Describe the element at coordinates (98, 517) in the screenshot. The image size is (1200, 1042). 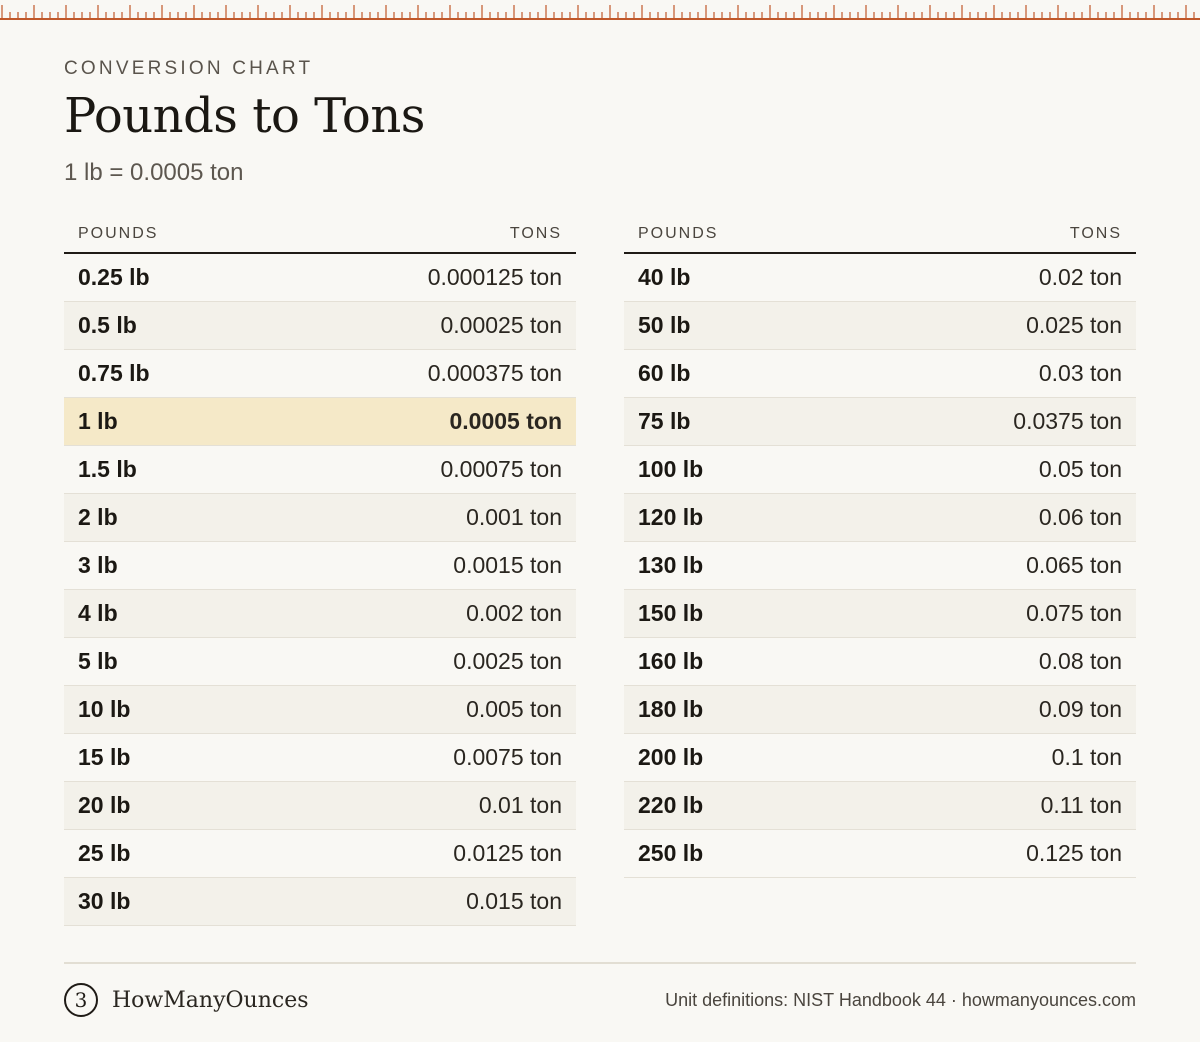
I see `pounds-value: 2 lb` at that location.